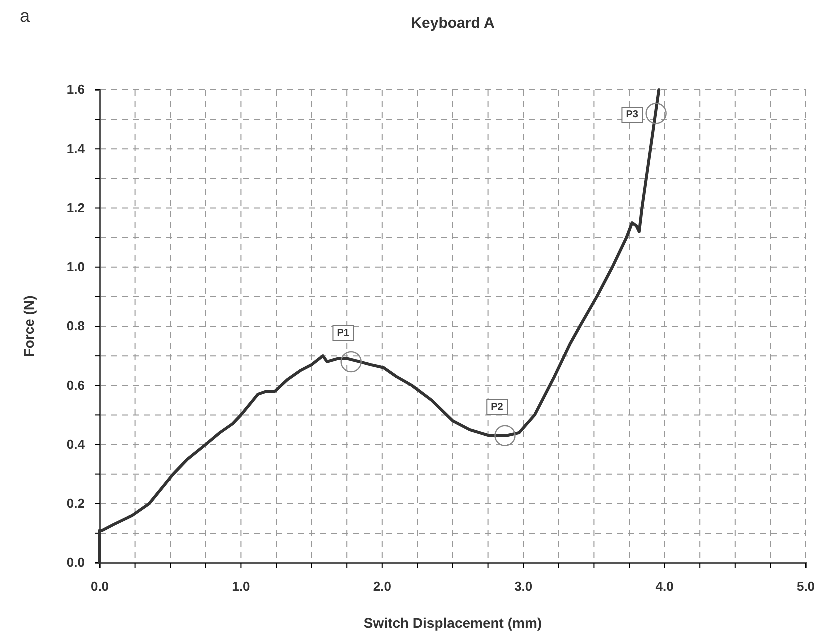 This screenshot has width=823, height=644. I want to click on y-tick-label: 0.0, so click(75, 562).